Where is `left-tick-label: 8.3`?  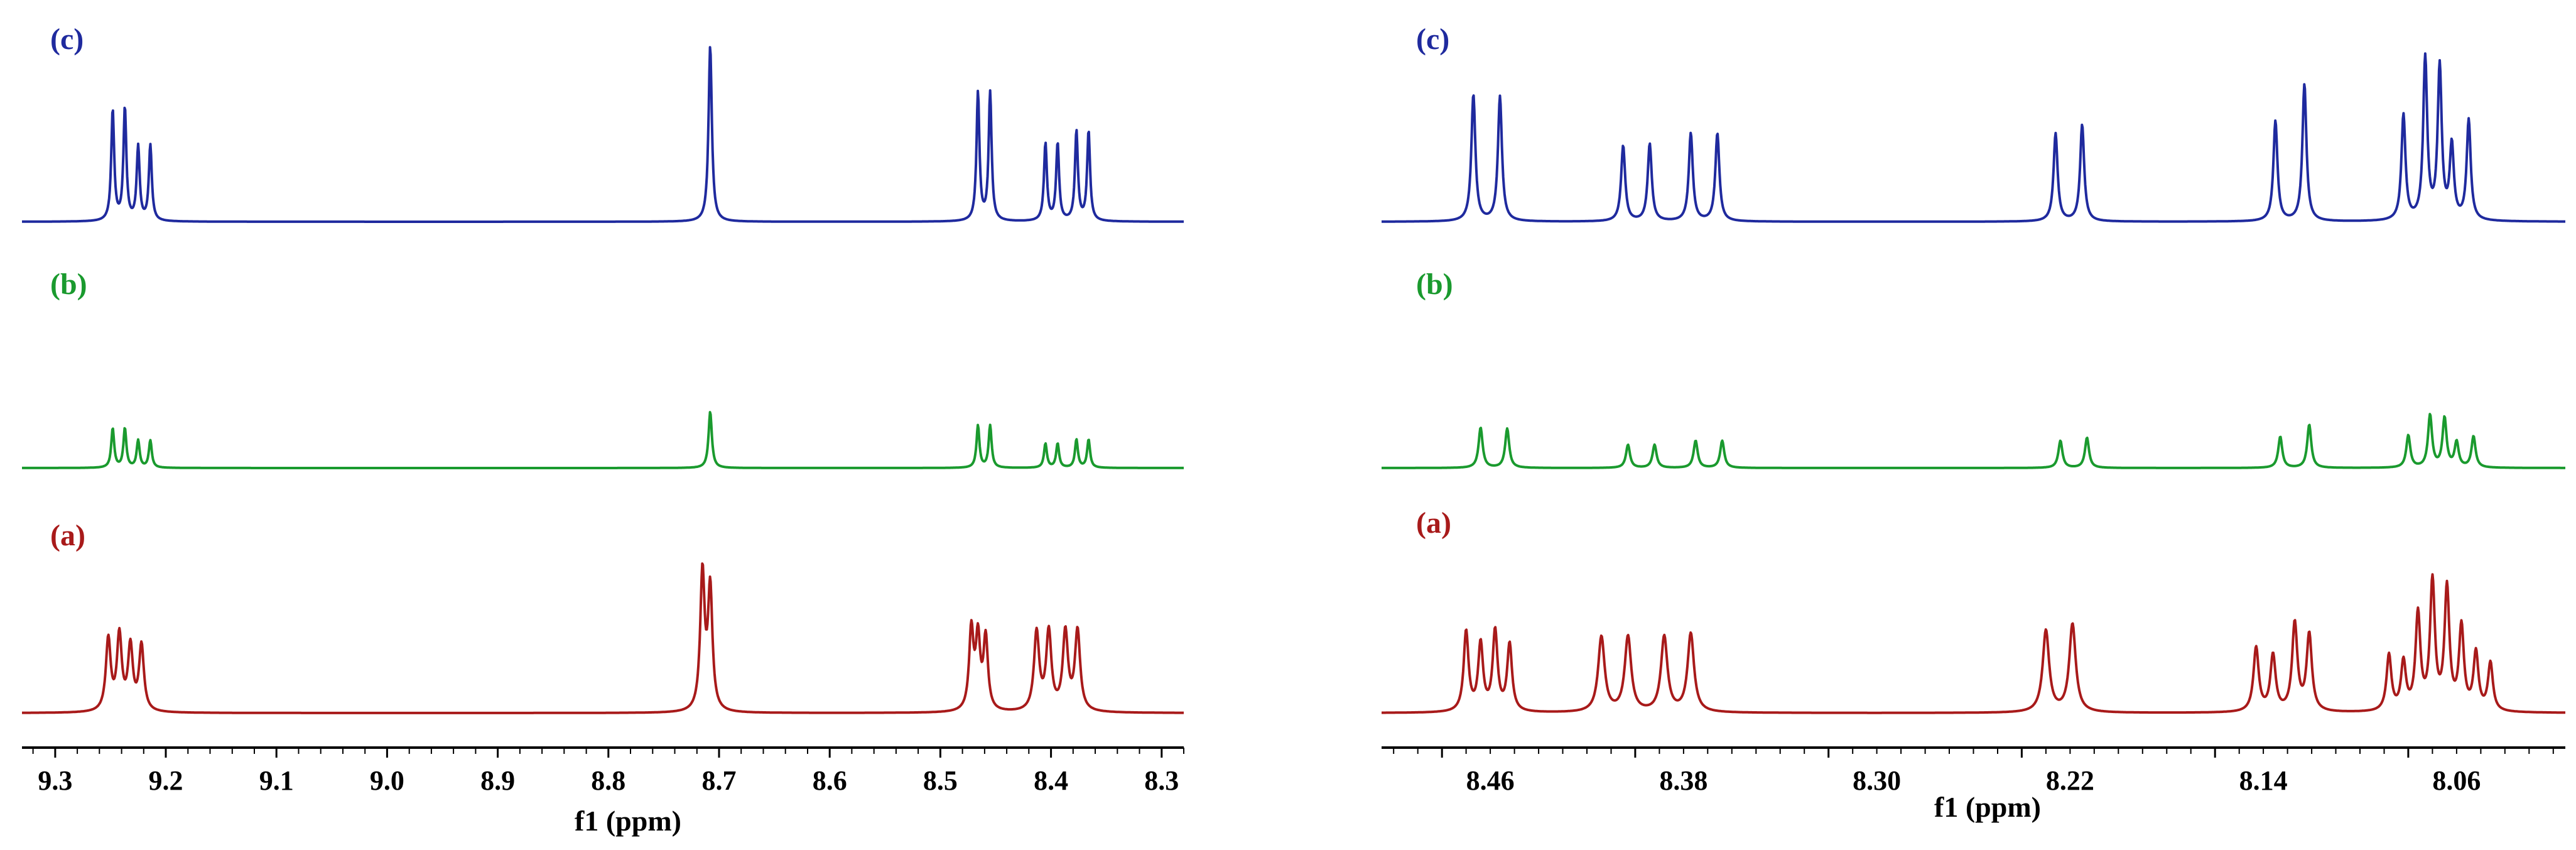
left-tick-label: 8.3 is located at coordinates (1161, 780).